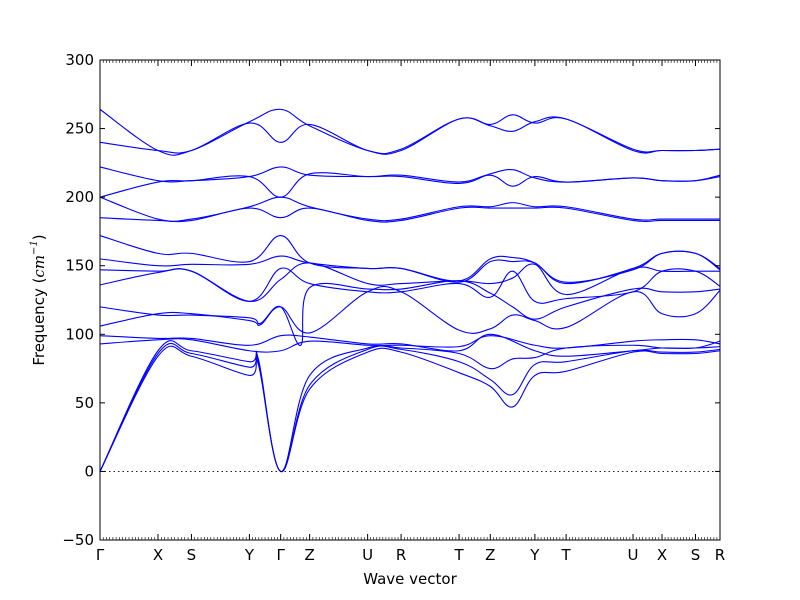 This screenshot has height=600, width=800. Describe the element at coordinates (79, 129) in the screenshot. I see `y-tick-label: 250` at that location.